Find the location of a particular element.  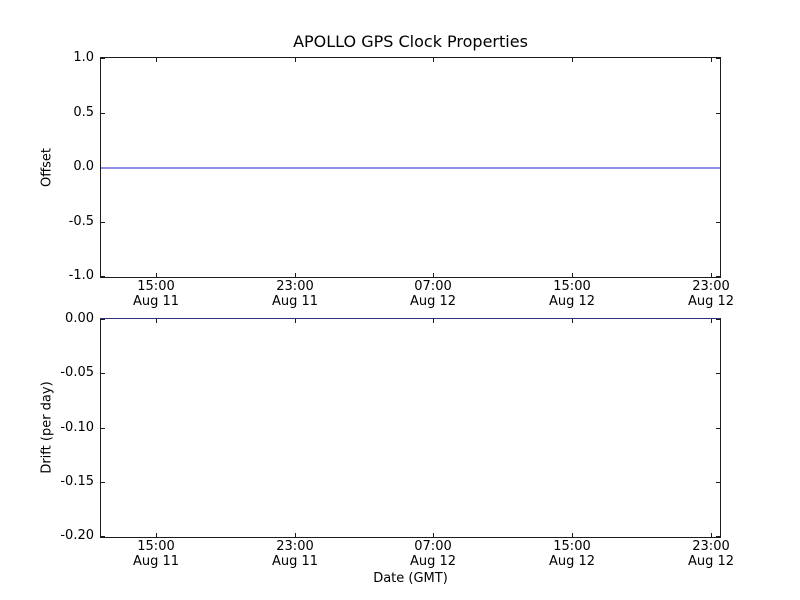

y-tick-label: -0.05 is located at coordinates (77, 372).